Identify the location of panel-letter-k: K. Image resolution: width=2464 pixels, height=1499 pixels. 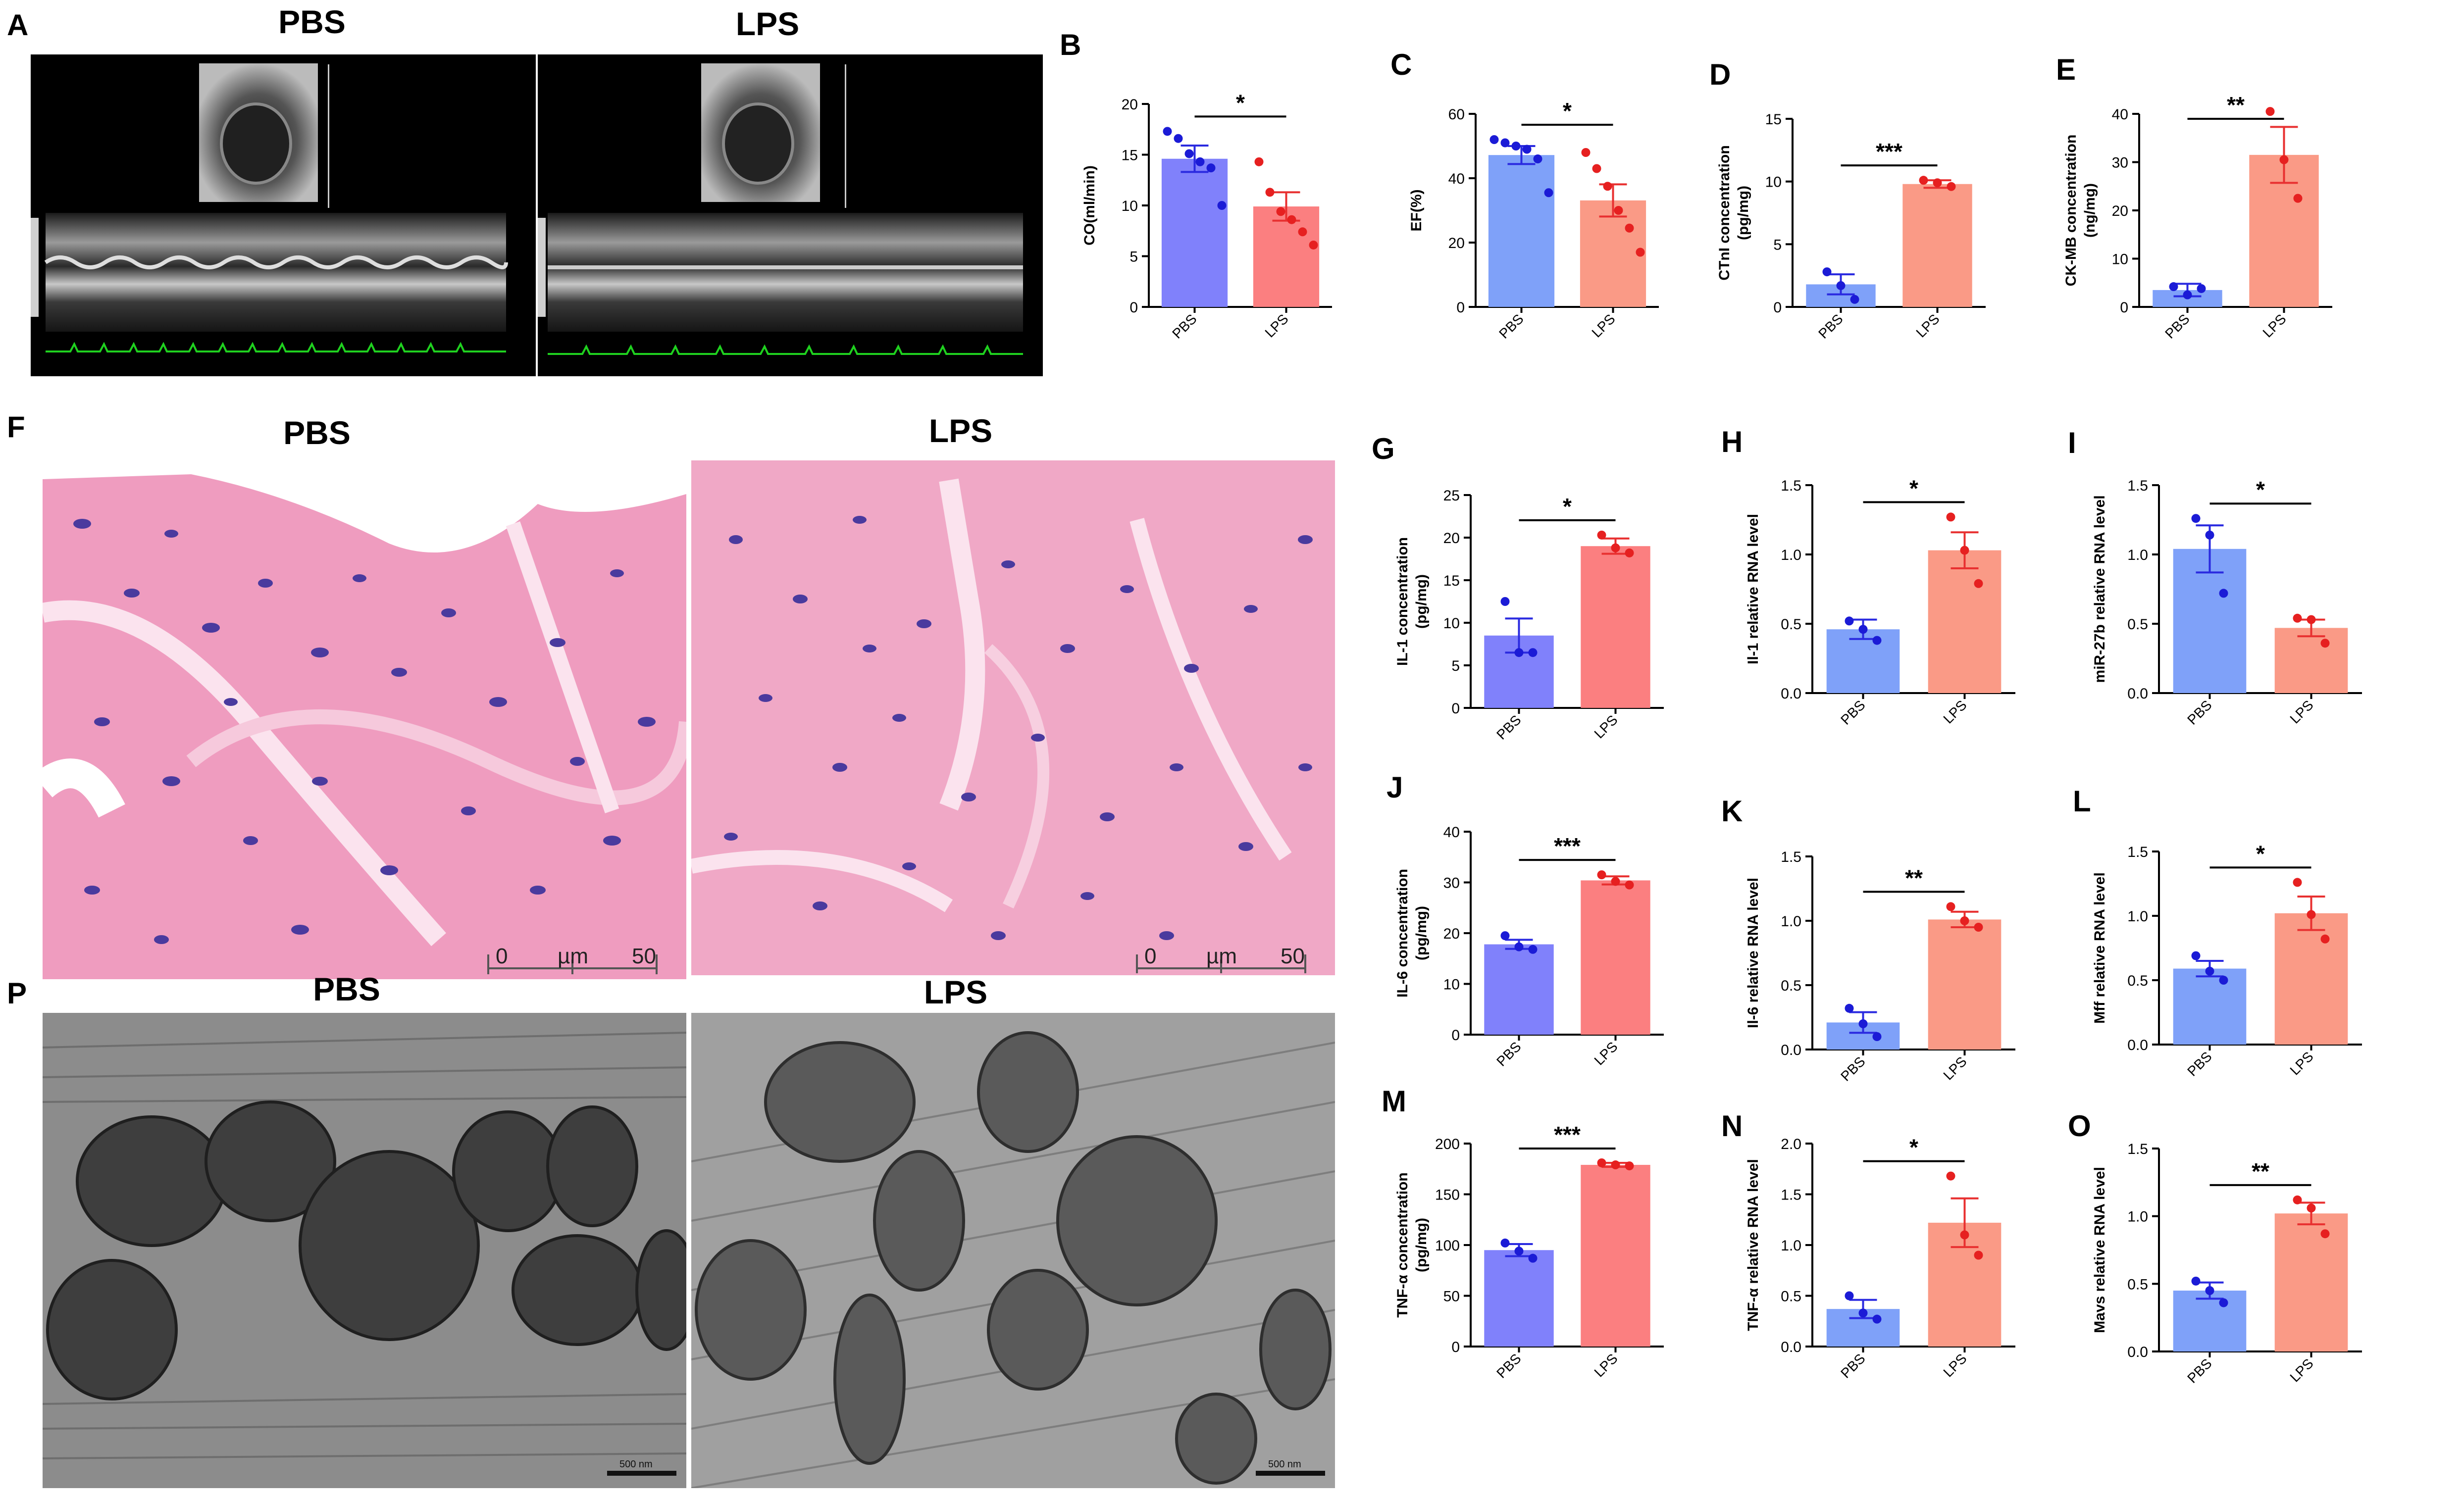
(1732, 811).